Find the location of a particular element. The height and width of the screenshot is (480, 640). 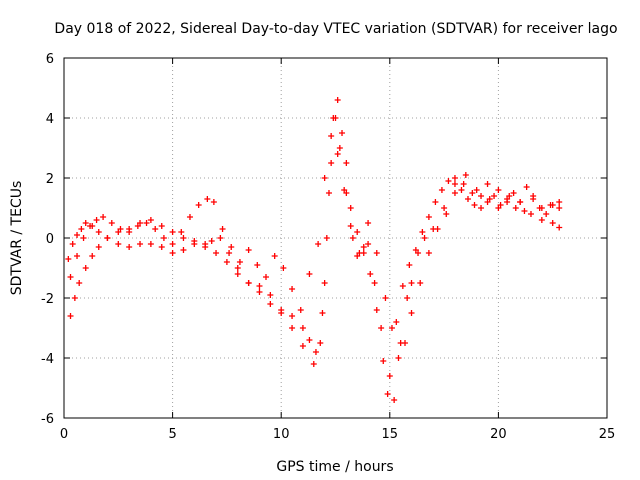

y-tick-label: 0 is located at coordinates (50, 239).